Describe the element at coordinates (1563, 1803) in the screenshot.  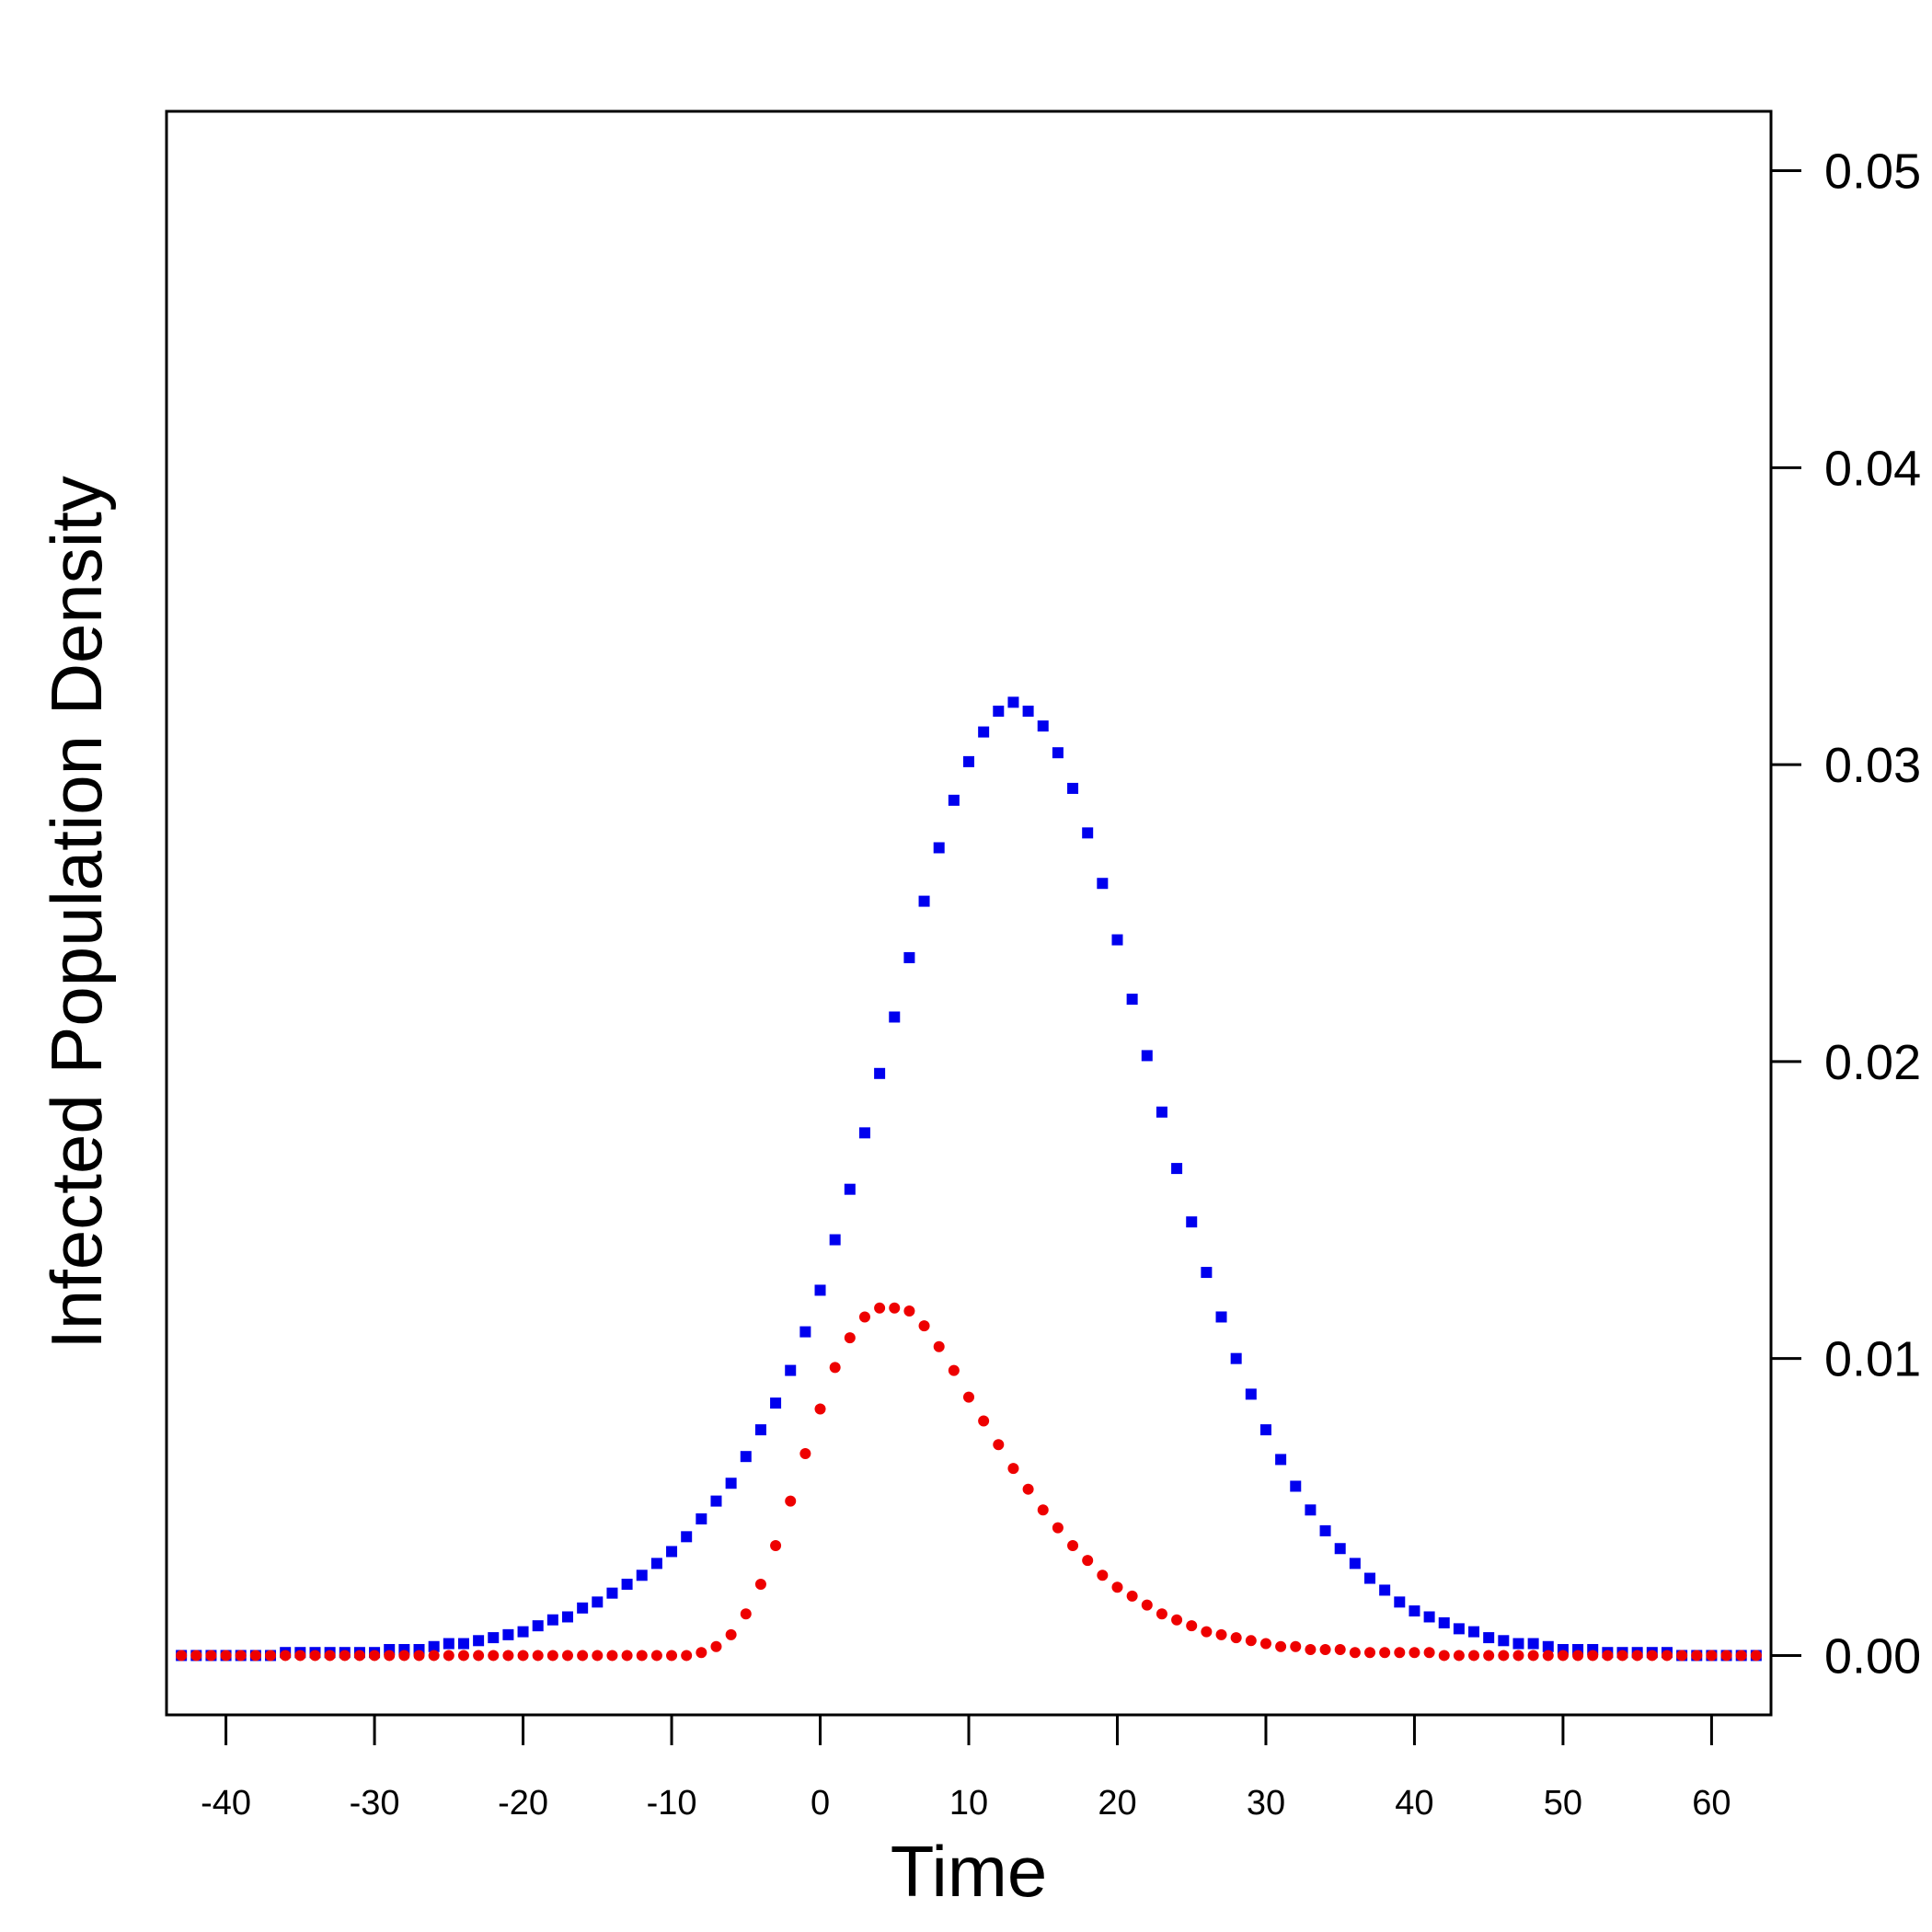
I see `x-tick-label: 50` at that location.